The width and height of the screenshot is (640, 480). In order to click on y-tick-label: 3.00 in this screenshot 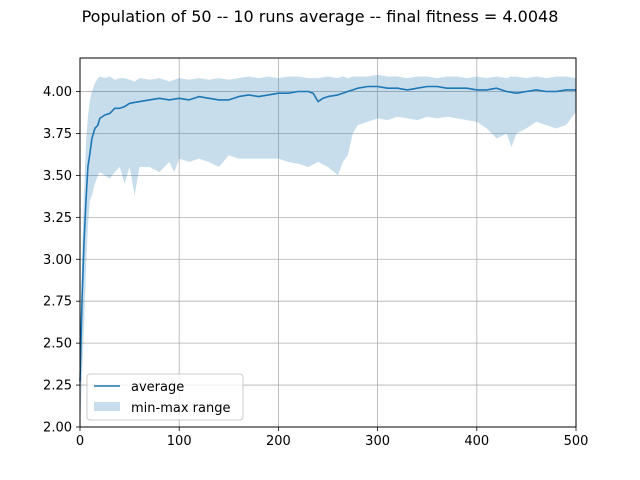, I will do `click(57, 260)`.